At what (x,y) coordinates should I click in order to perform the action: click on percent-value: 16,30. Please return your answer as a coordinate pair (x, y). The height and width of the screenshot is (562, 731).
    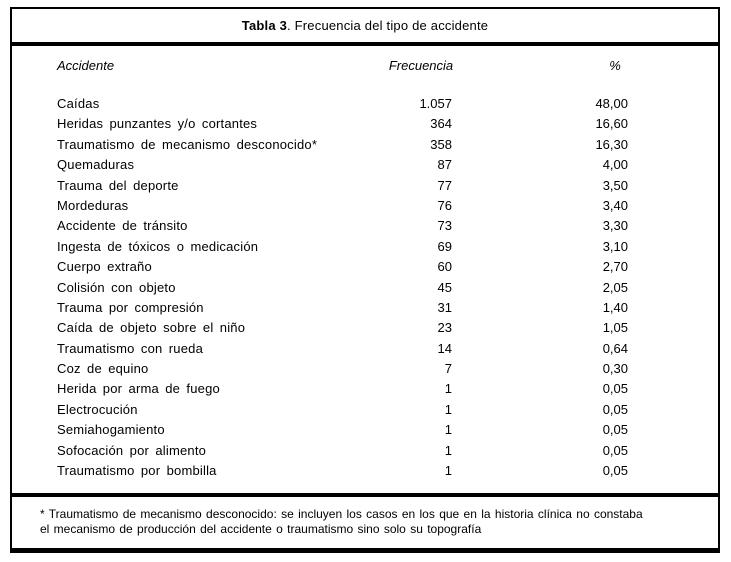
    Looking at the image, I should click on (611, 144).